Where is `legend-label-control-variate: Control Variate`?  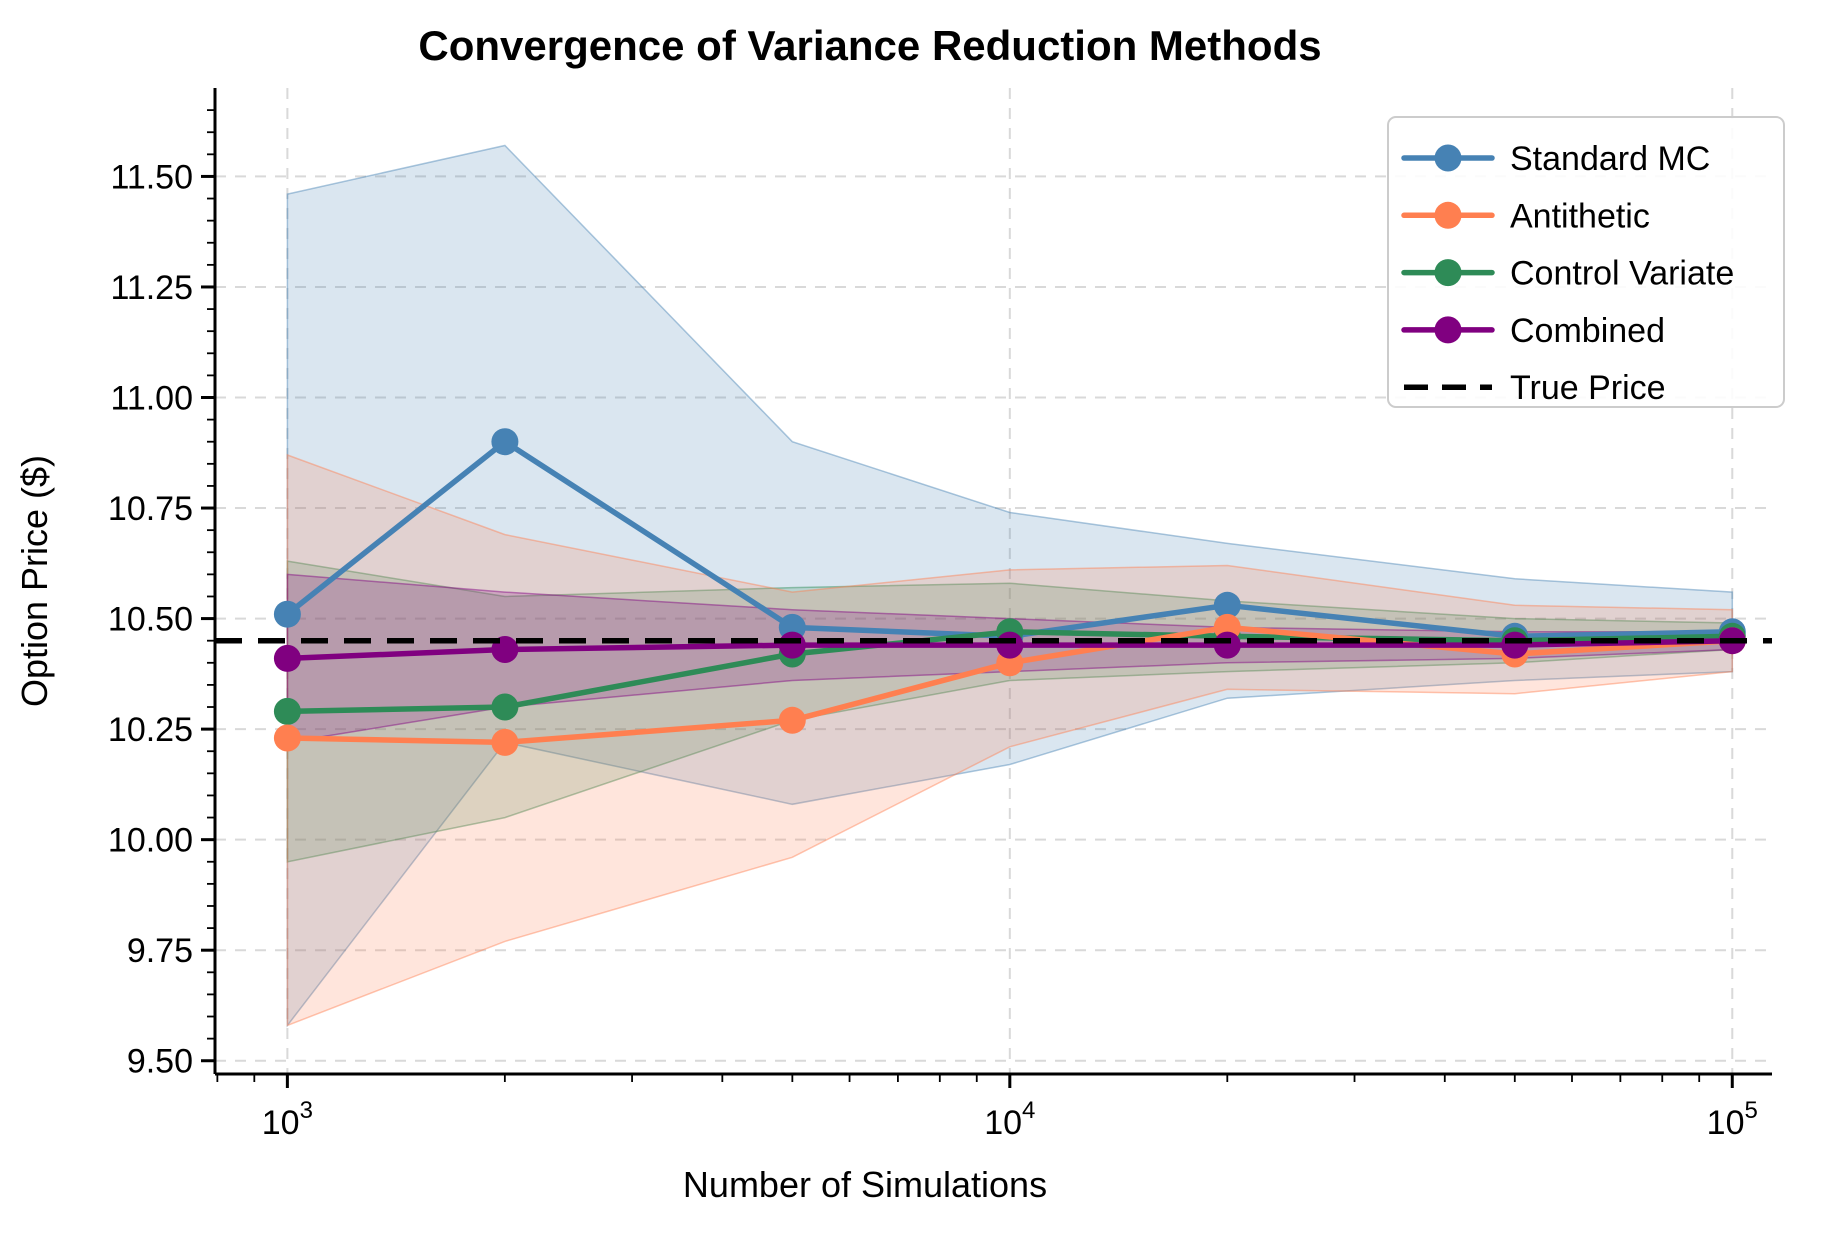
legend-label-control-variate: Control Variate is located at coordinates (1622, 274).